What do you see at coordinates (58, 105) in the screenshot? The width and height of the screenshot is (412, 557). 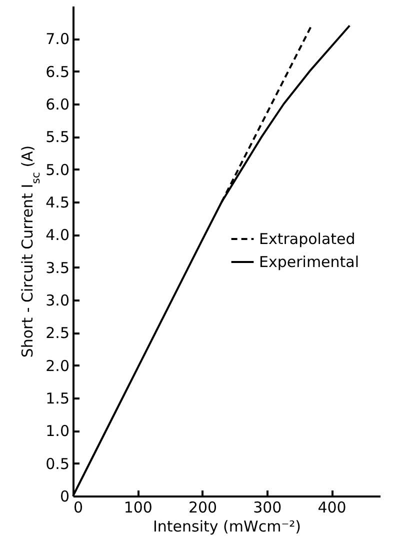 I see `y-tick-label: 6.0` at bounding box center [58, 105].